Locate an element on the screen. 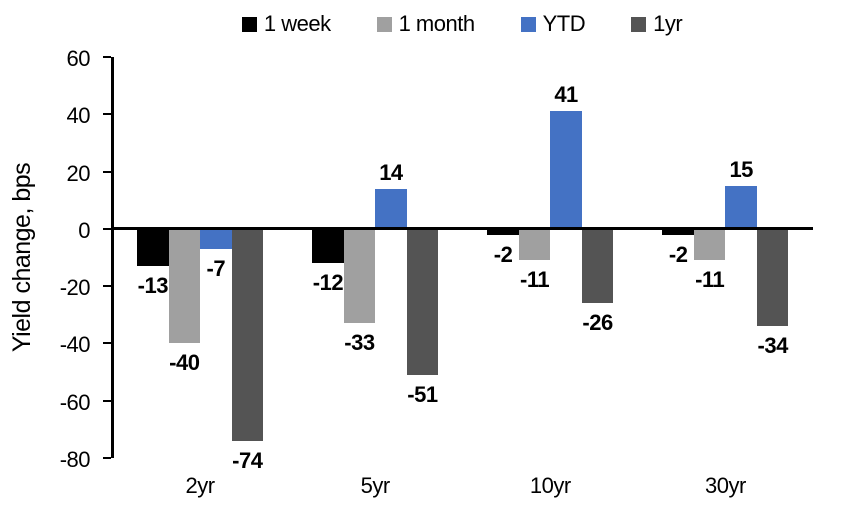 Image resolution: width=852 pixels, height=509 pixels. zero-line is located at coordinates (462, 229).